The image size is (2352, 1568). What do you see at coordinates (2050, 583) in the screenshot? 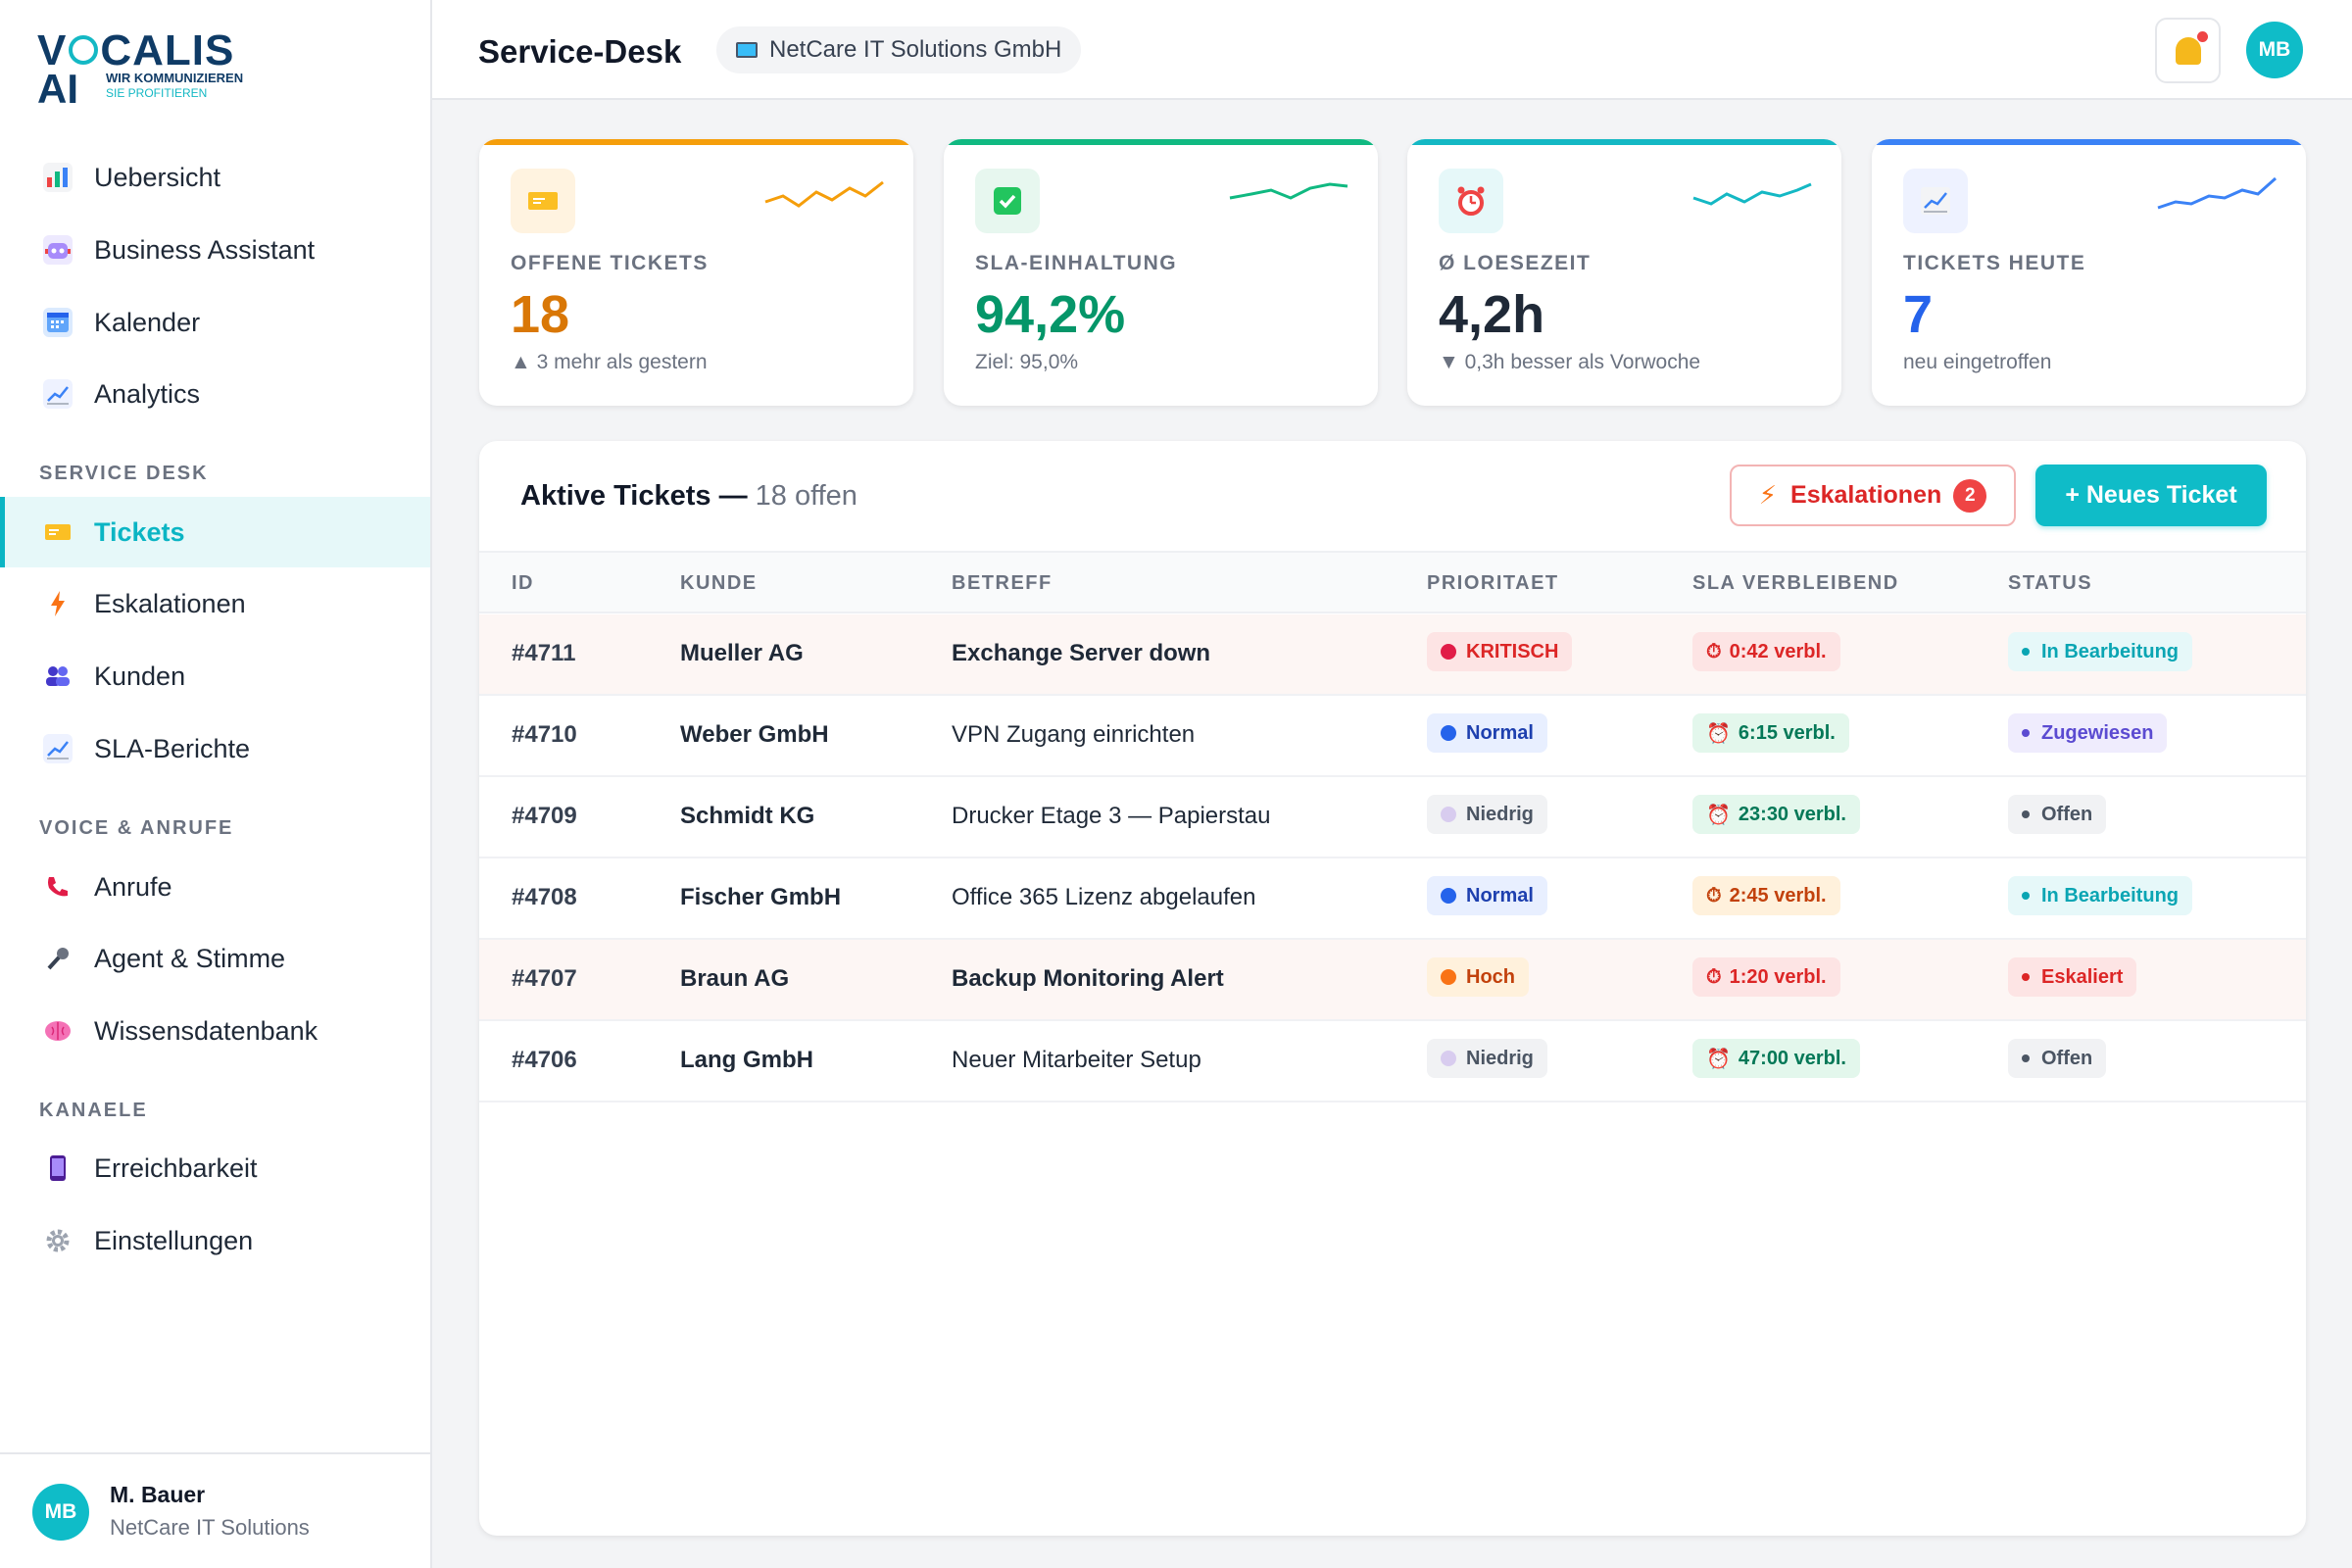
I see `column-header-status: STATUS` at bounding box center [2050, 583].